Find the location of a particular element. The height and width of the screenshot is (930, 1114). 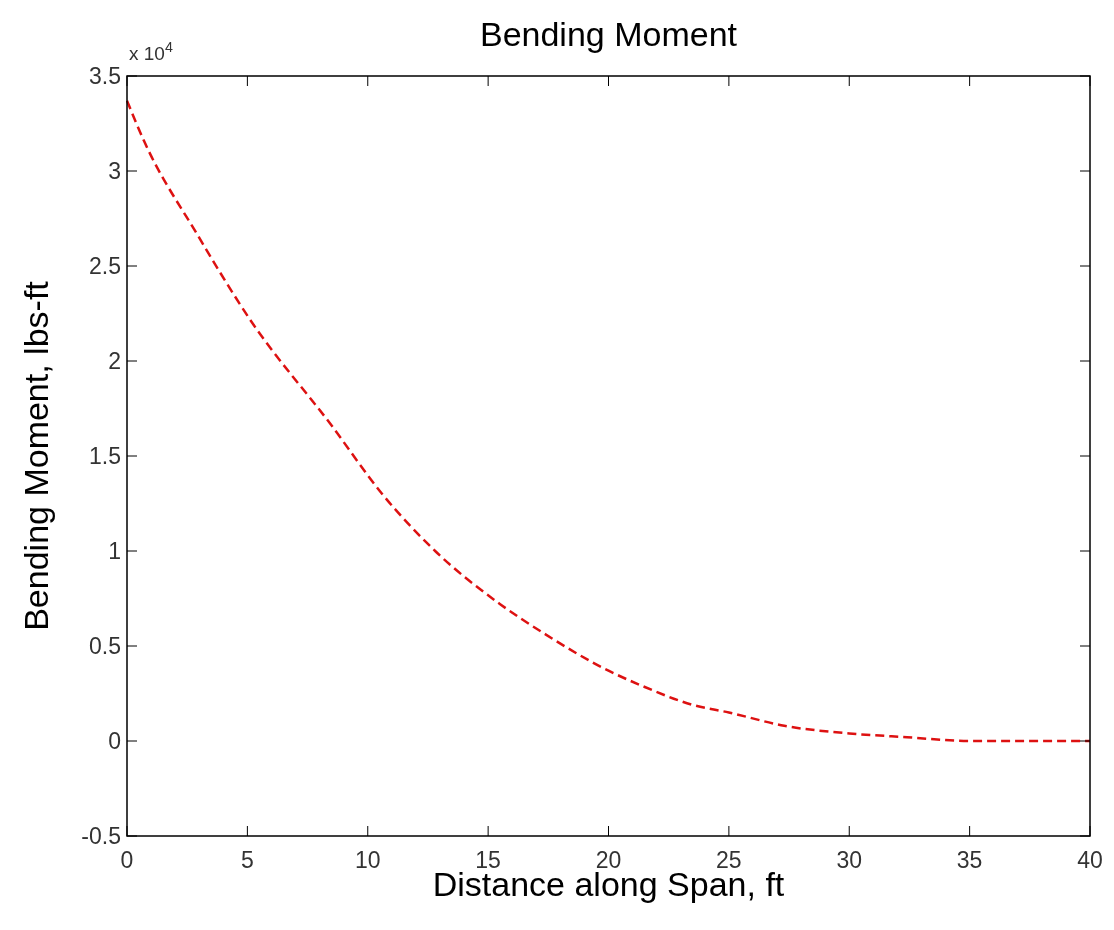

x-tick-label: 30 is located at coordinates (849, 860).